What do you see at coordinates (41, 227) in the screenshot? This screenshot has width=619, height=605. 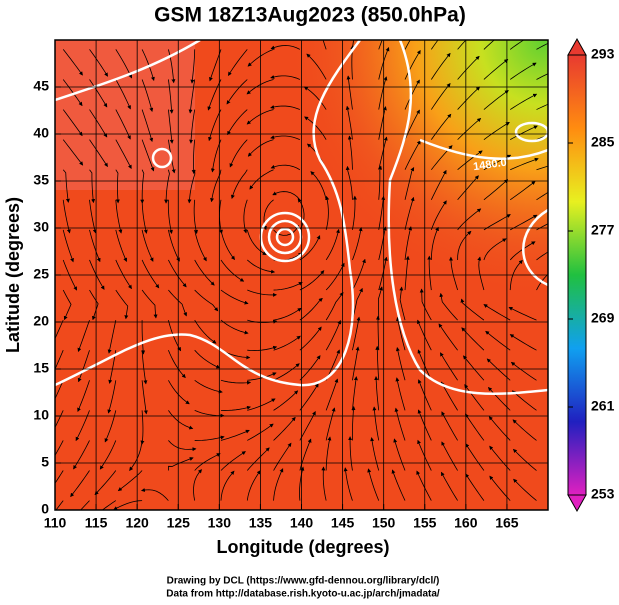 I see `y-tick-label: 30` at bounding box center [41, 227].